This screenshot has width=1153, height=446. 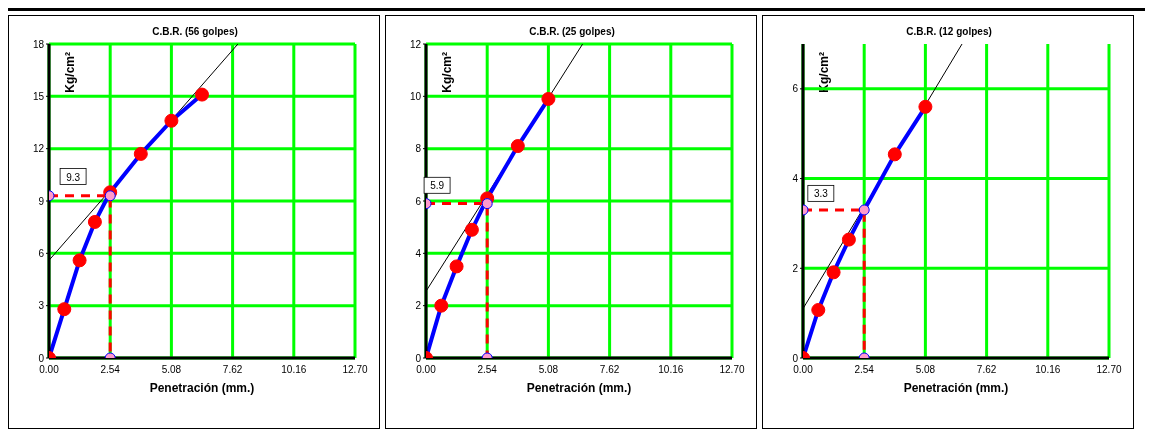 I want to click on chart-title: C.B.R. (56 golpes), so click(x=195, y=31).